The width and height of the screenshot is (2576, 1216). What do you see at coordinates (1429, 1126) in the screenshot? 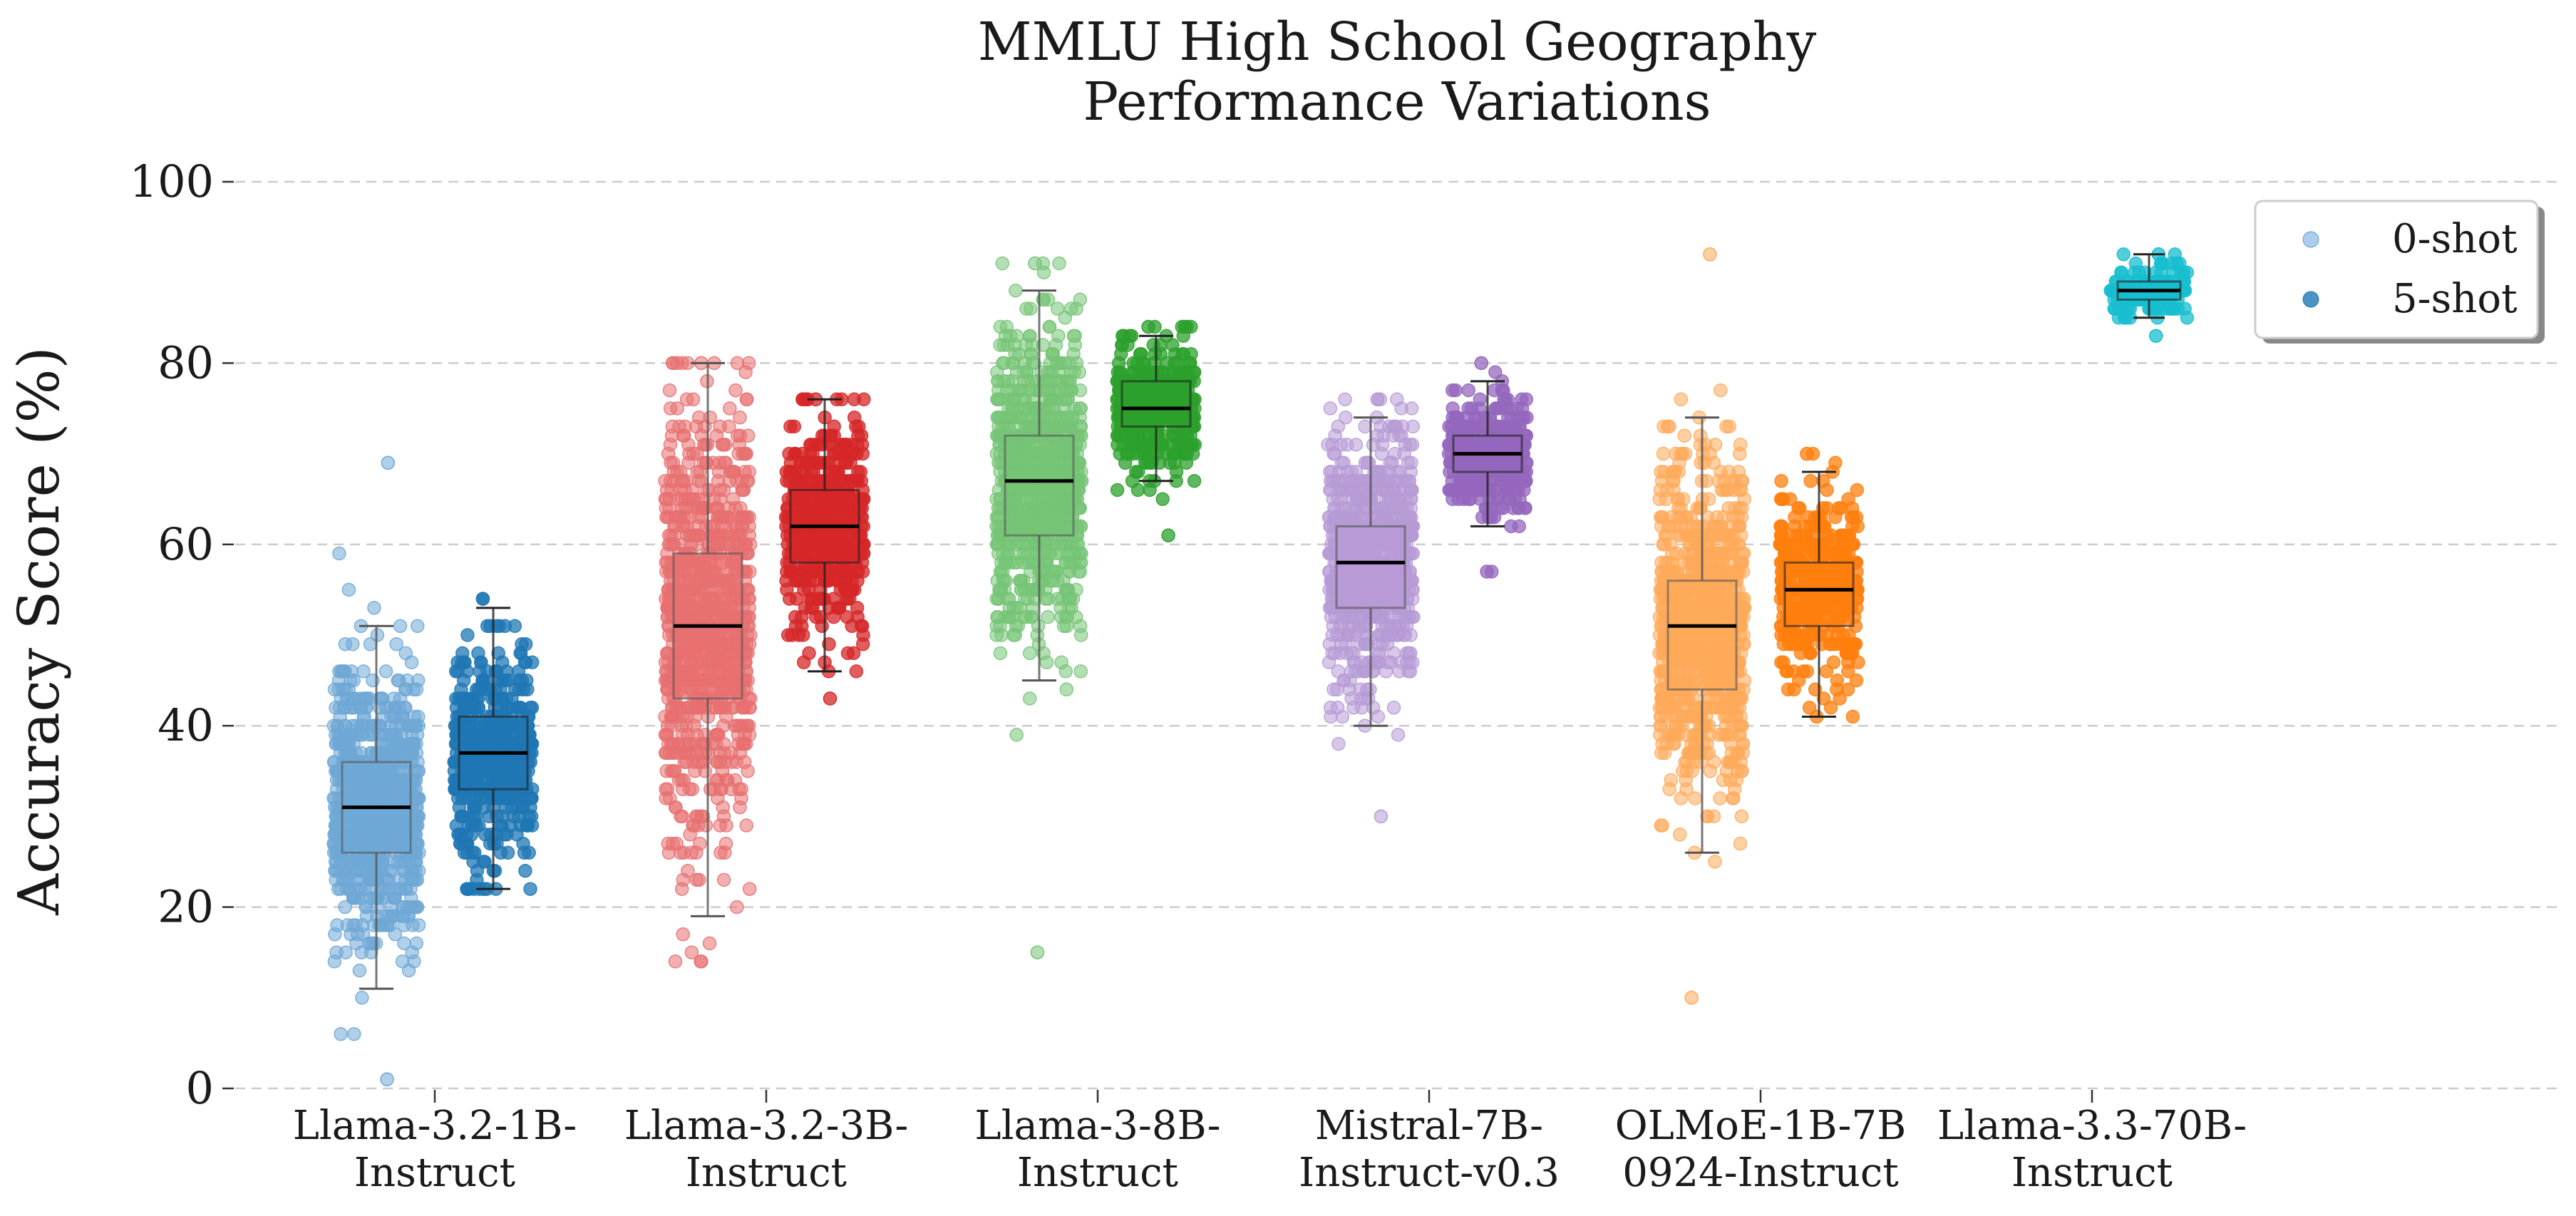
I see `x-tick-label: Mistral-7B-` at bounding box center [1429, 1126].